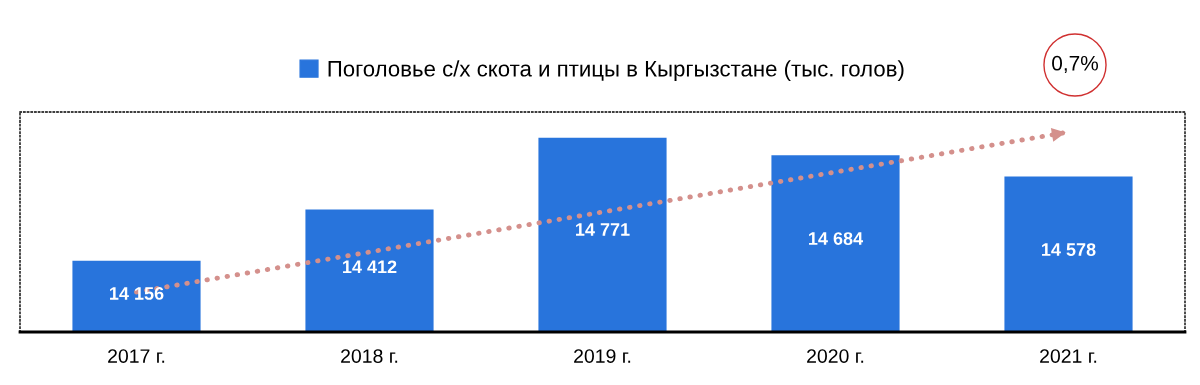 The image size is (1200, 385). Describe the element at coordinates (1068, 356) in the screenshot. I see `x-tick-label: 2021 г.` at that location.